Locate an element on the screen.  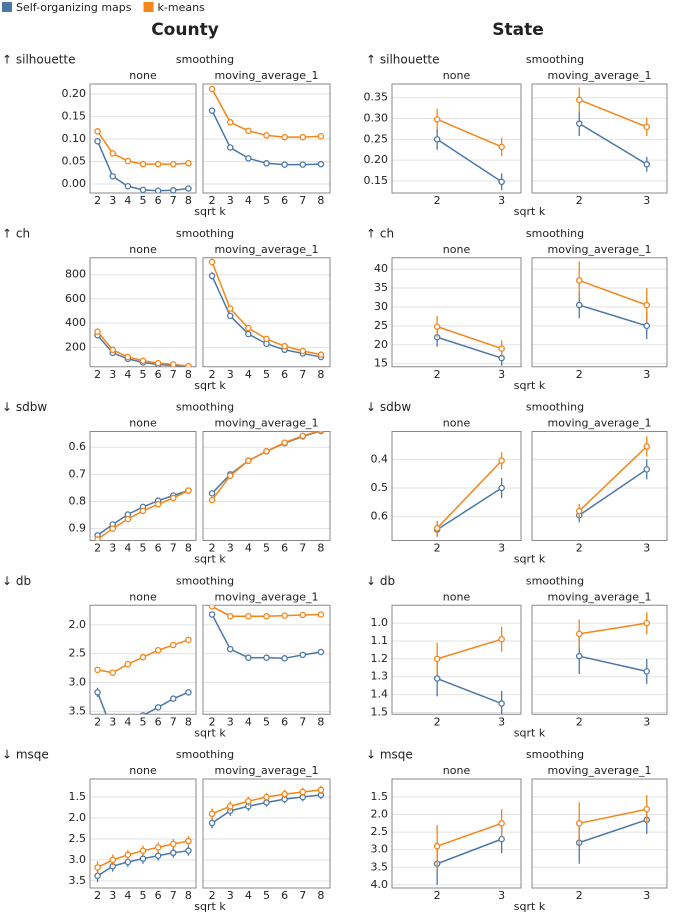
y-tick-label: 0.10 is located at coordinates (74, 138).